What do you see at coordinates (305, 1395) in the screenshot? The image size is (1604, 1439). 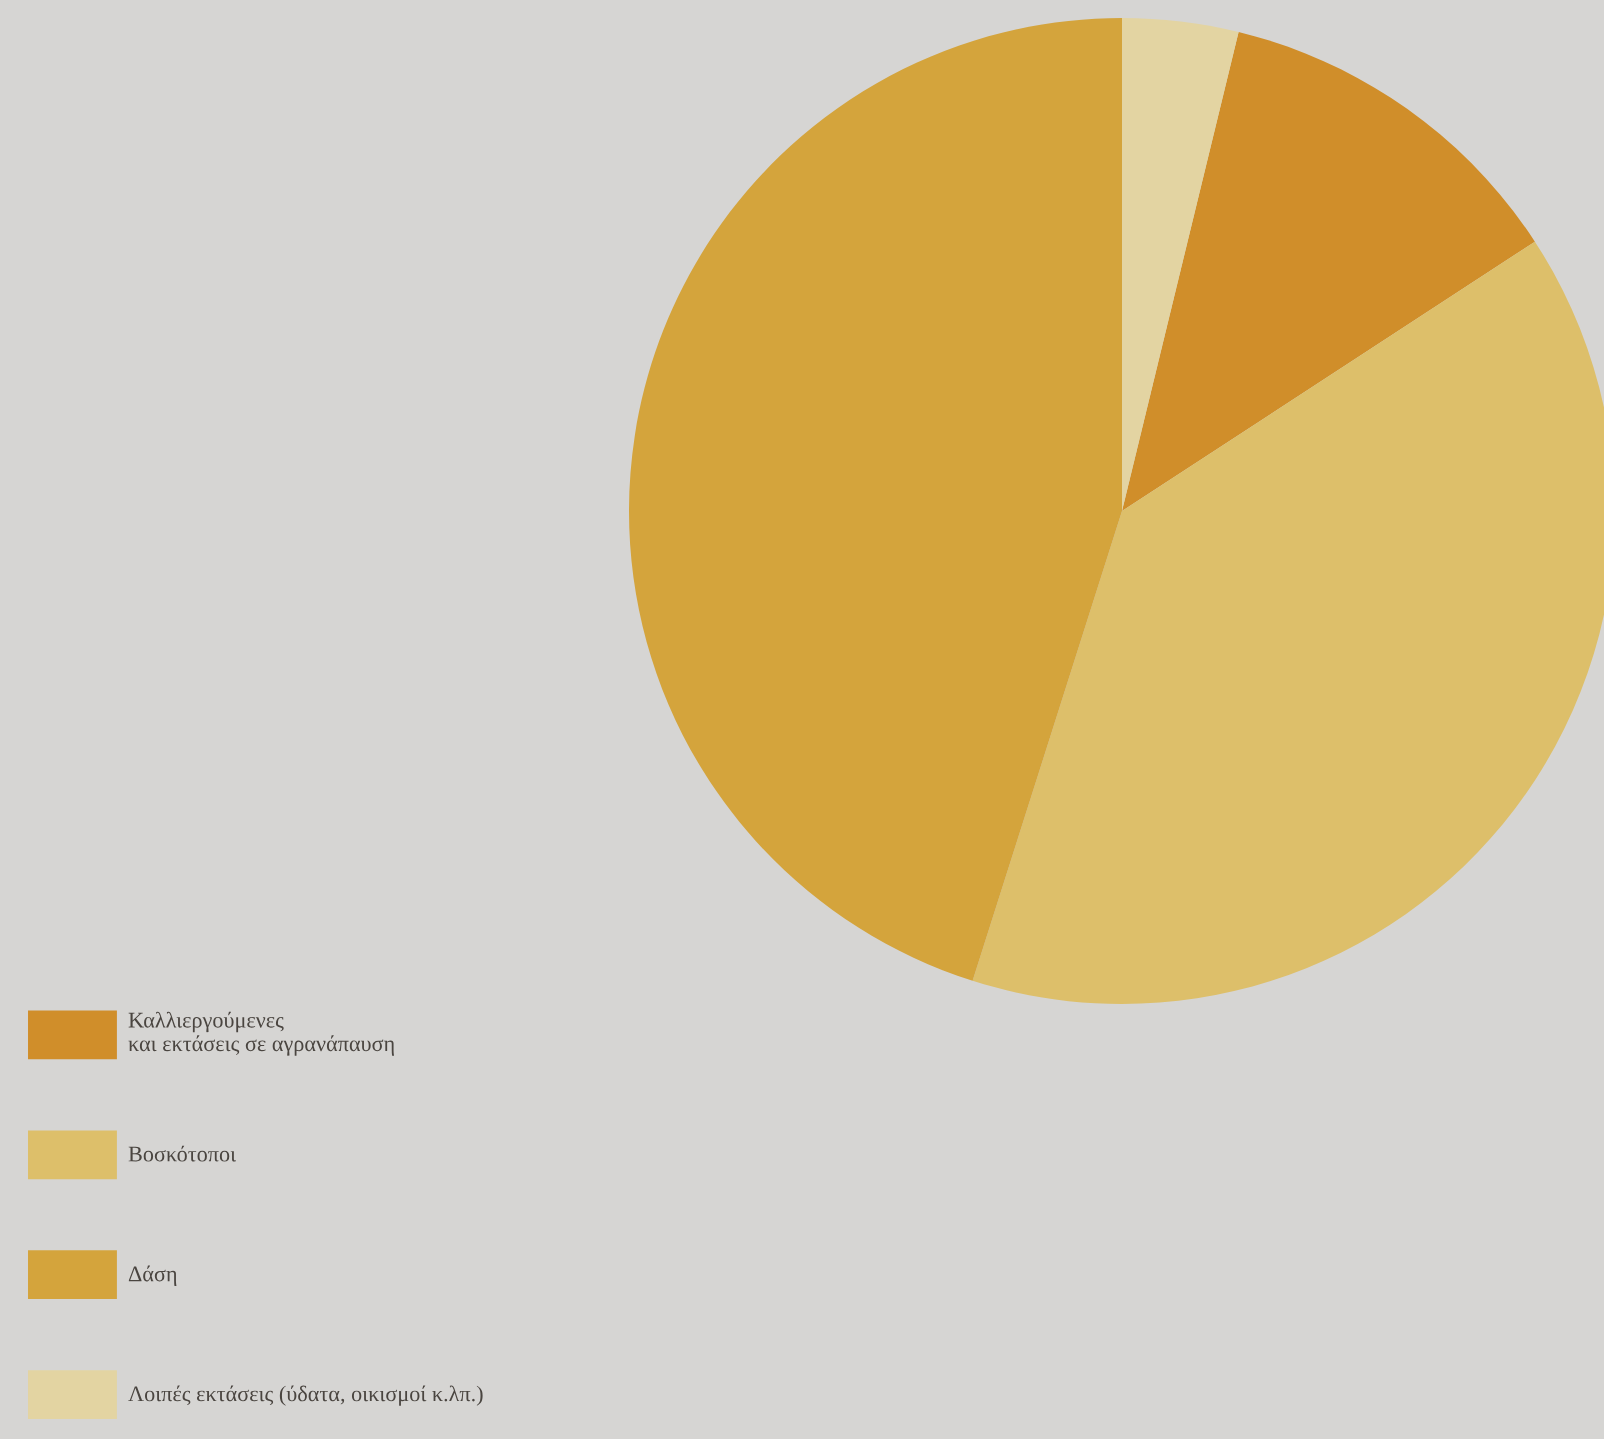 I see `legend-label: Λοιπές εκτάσεις (ύδατα, οικισμοί κ.λπ.)` at bounding box center [305, 1395].